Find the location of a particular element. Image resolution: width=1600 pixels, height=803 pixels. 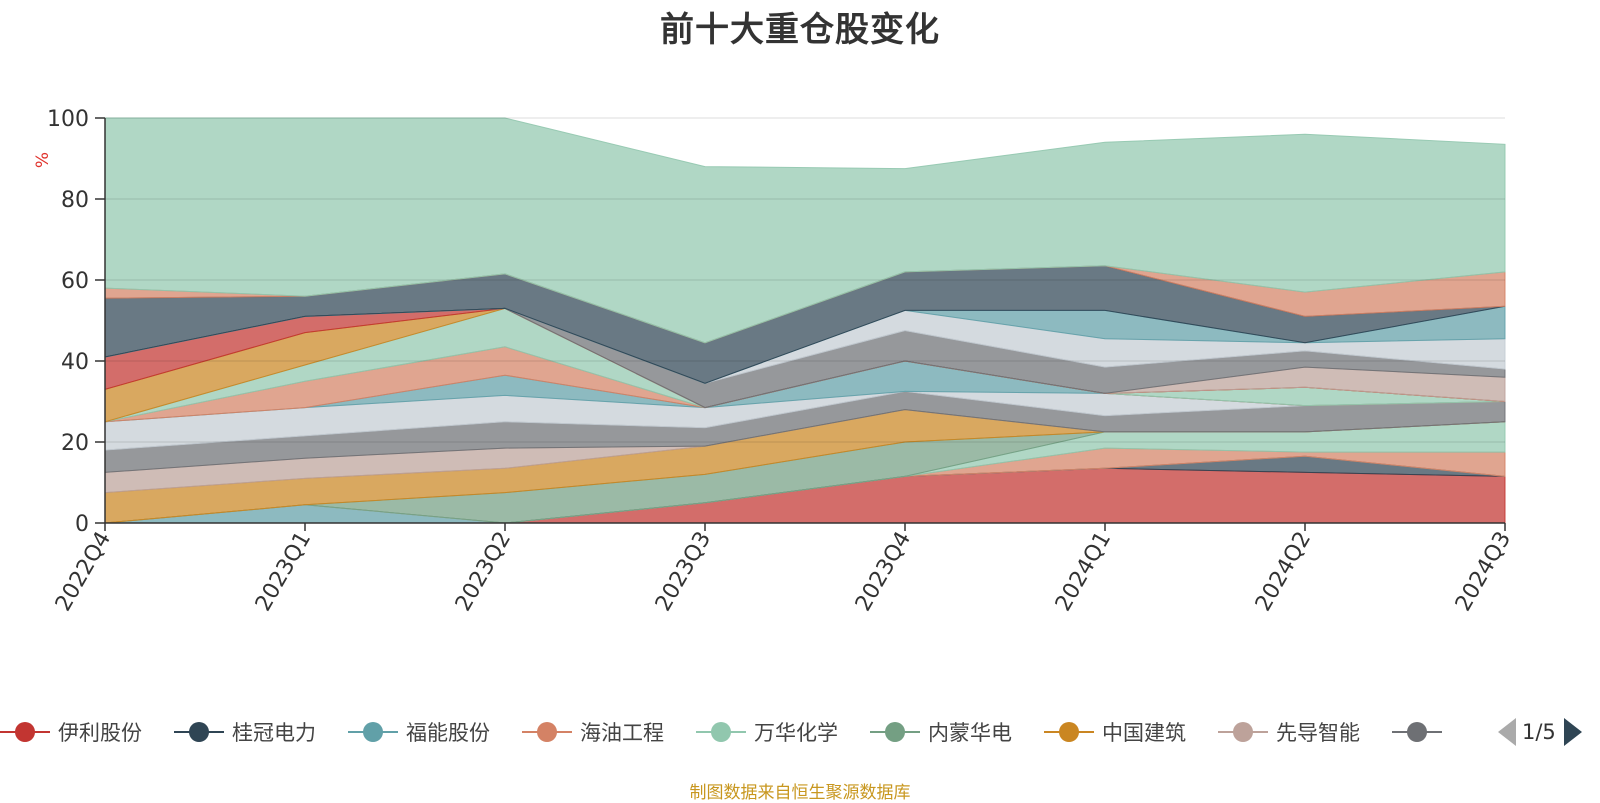

y-tick-label: 20 is located at coordinates (75, 443).